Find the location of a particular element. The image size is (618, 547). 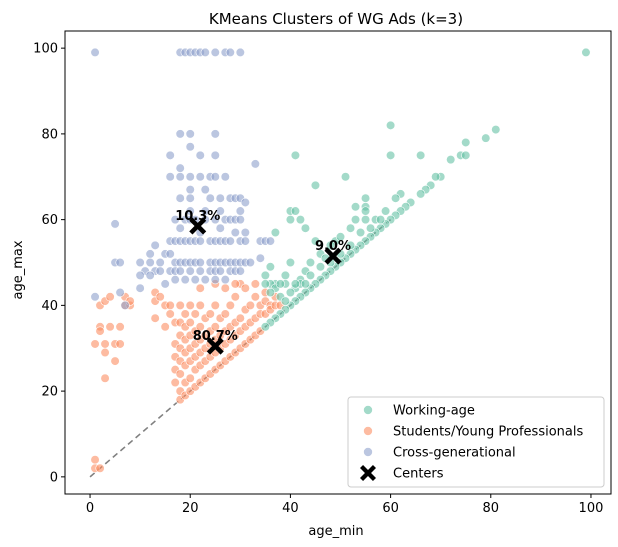

legend-label: Students/Young Professionals is located at coordinates (488, 432).